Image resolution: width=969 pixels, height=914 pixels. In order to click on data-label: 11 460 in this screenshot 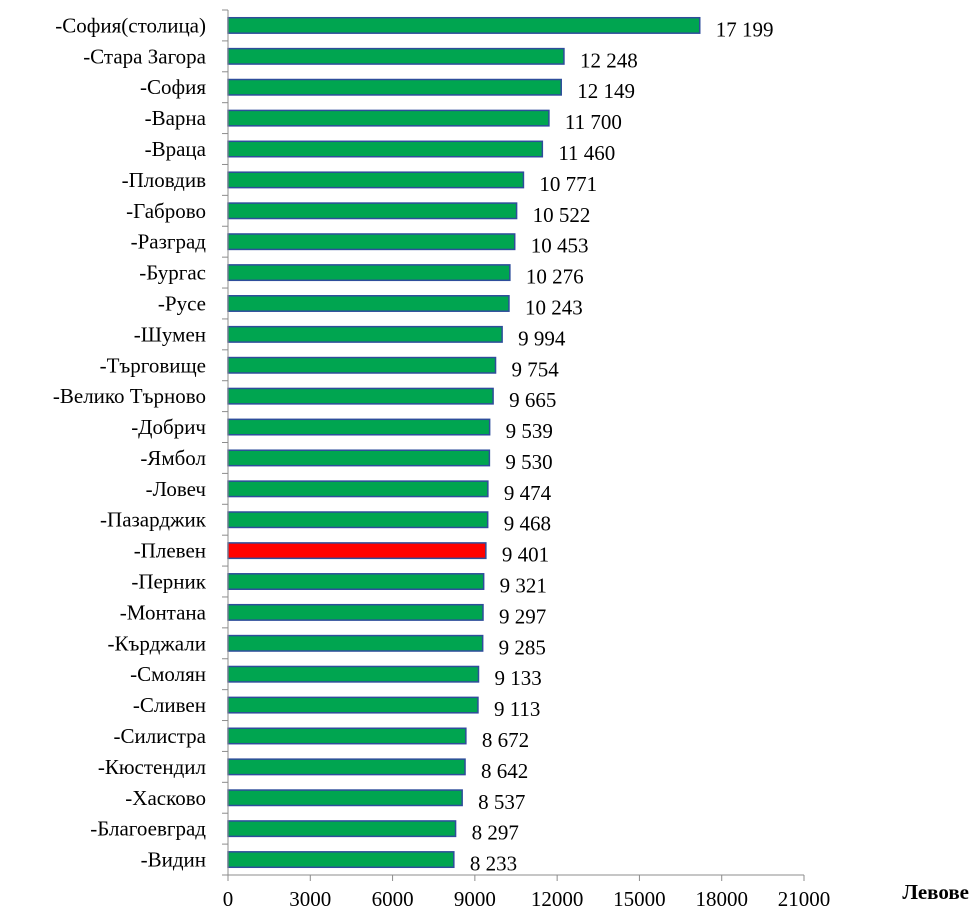, I will do `click(586, 153)`.